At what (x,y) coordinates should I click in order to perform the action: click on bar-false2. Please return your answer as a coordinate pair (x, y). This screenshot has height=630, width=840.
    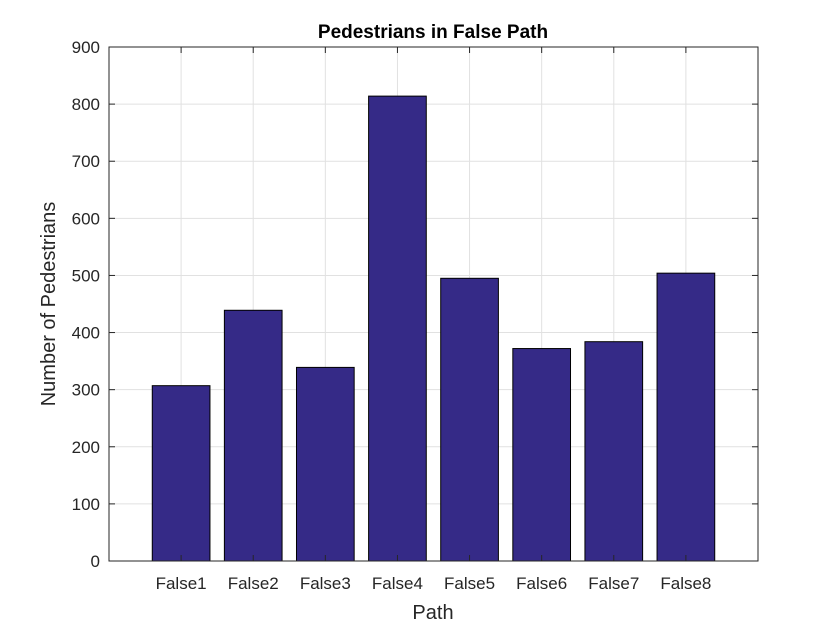
    Looking at the image, I should click on (253, 435).